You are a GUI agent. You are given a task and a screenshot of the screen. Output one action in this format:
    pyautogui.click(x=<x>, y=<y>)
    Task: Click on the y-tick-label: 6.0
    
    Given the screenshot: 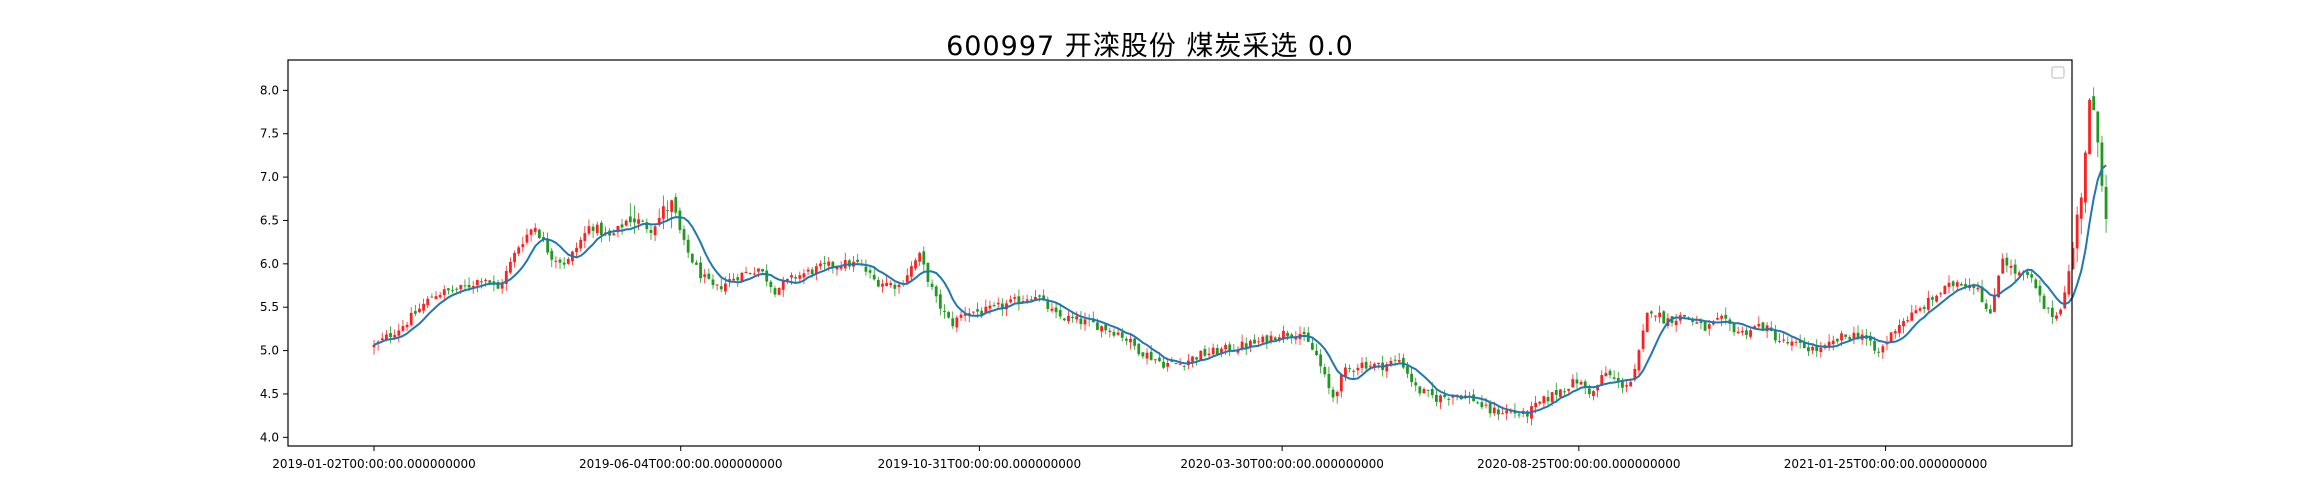 What is the action you would take?
    pyautogui.click(x=269, y=264)
    